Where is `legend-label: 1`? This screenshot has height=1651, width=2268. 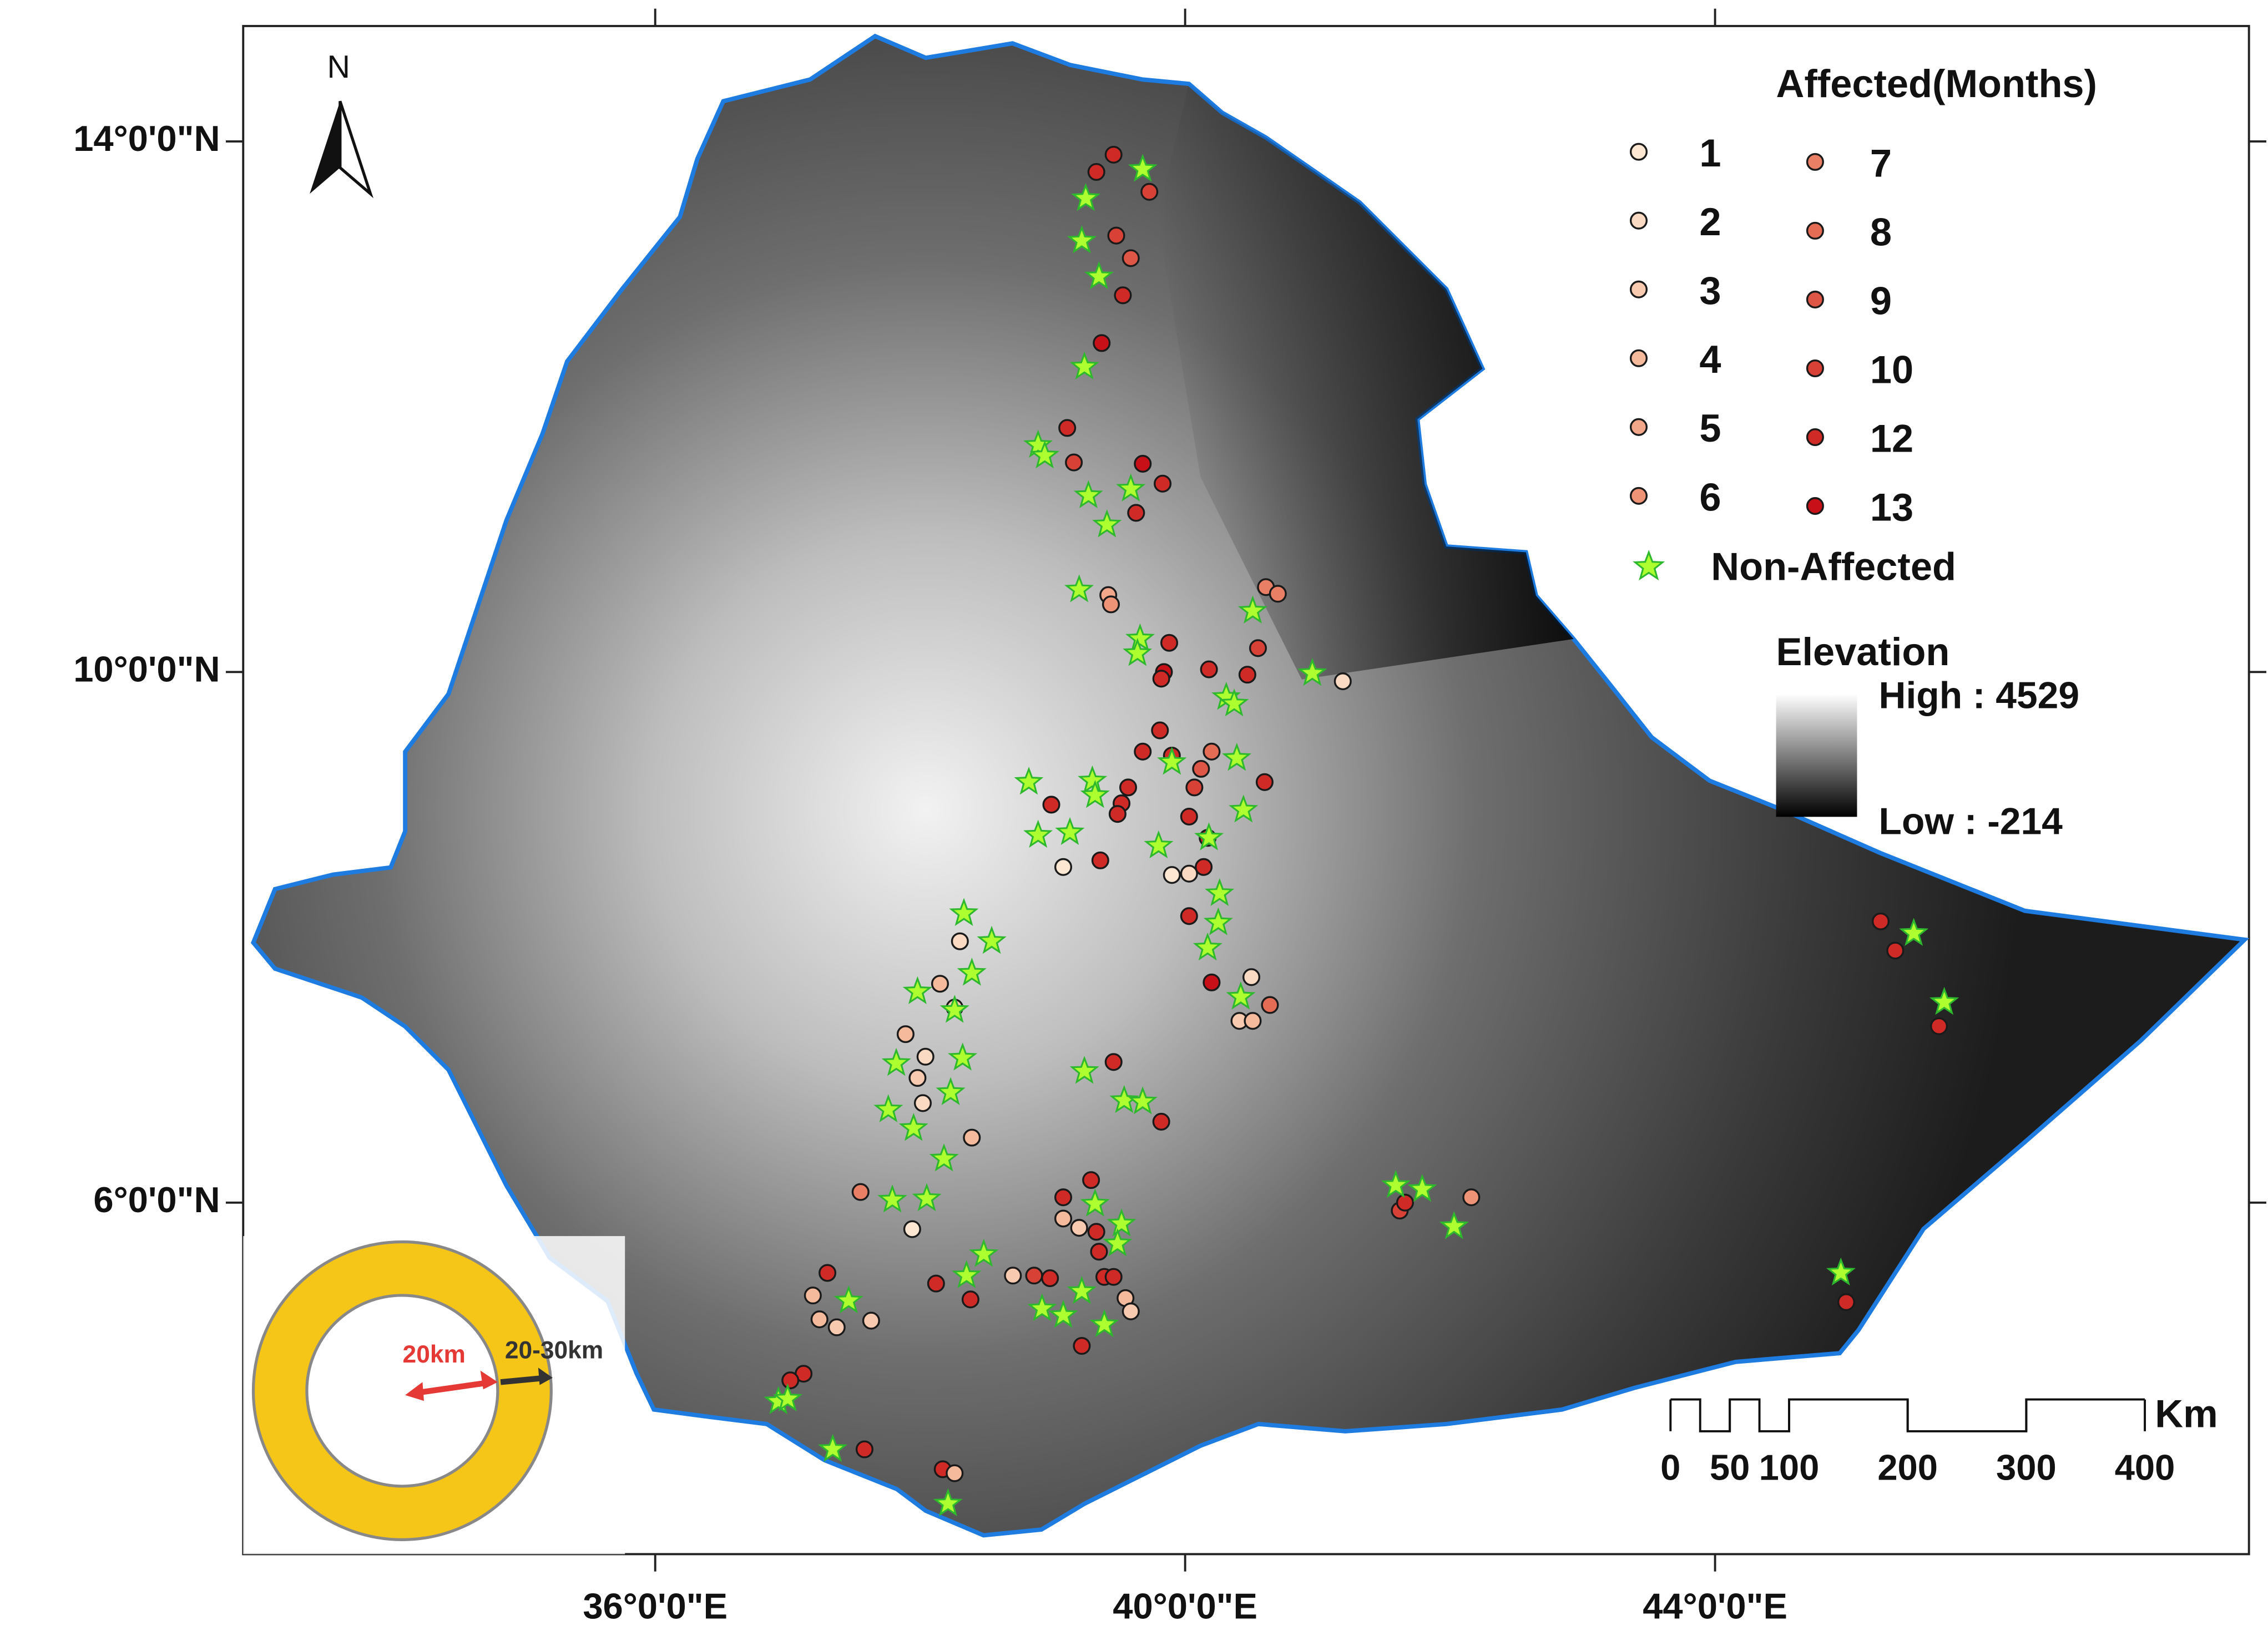
legend-label: 1 is located at coordinates (1710, 153).